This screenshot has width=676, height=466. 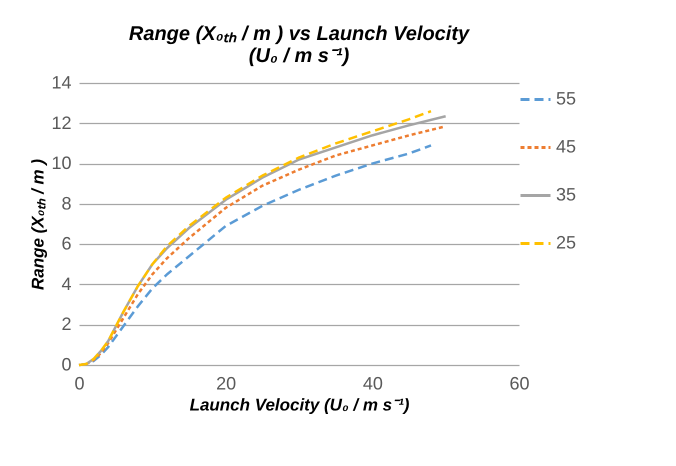 I want to click on legend-label: 45, so click(x=566, y=146).